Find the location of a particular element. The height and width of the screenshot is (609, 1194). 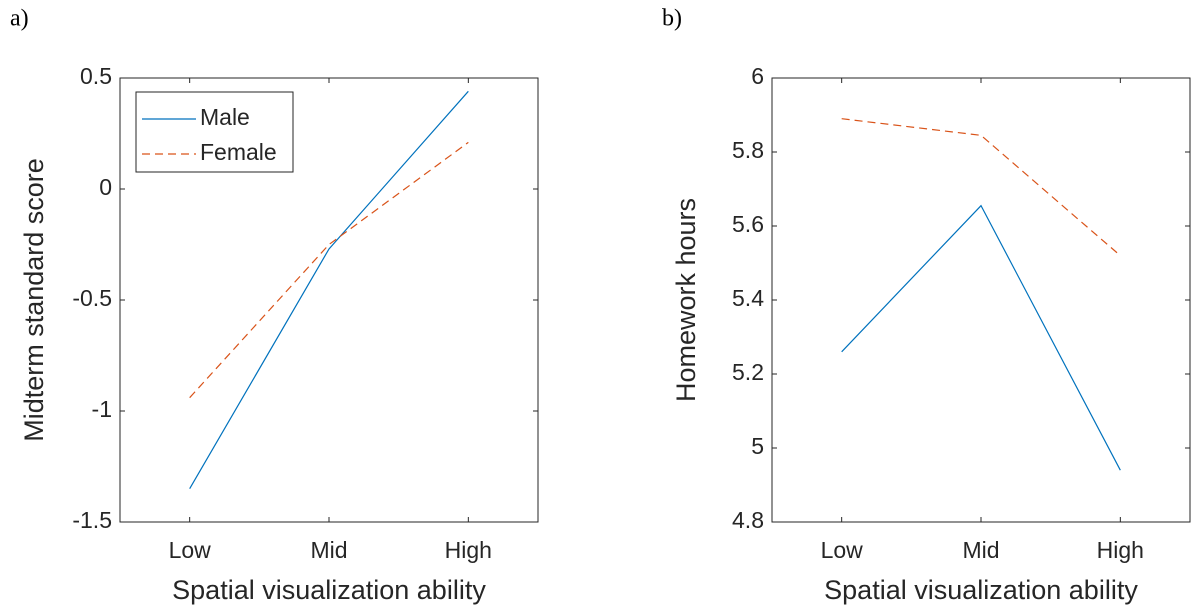

y-tick-label: 4.8 is located at coordinates (748, 520).